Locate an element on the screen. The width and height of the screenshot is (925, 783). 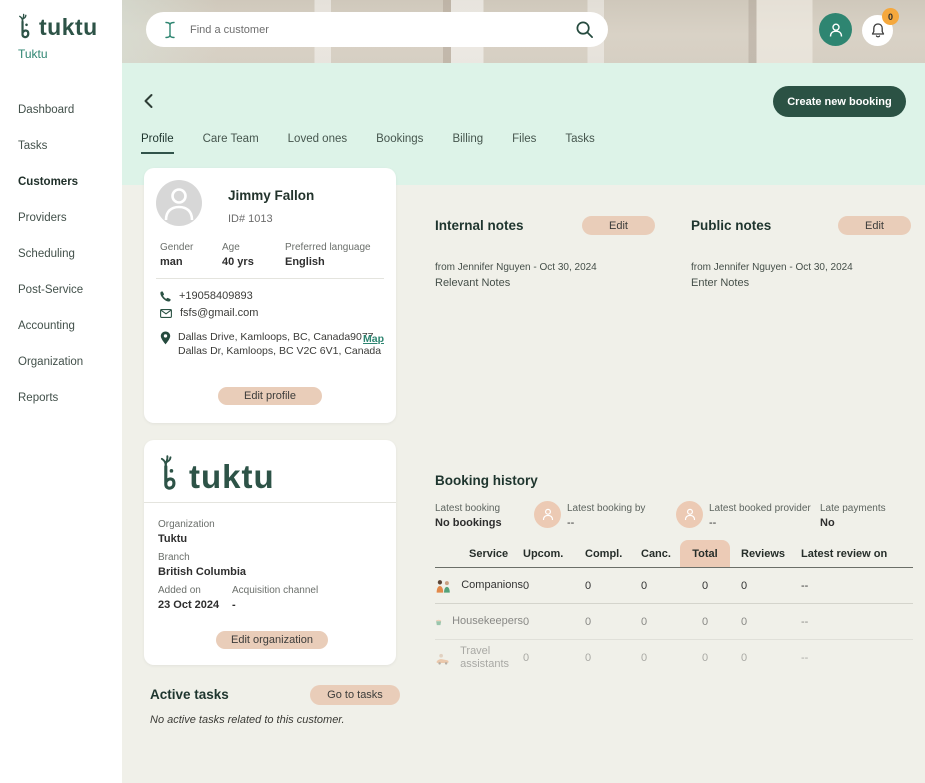
sidebar-item-tasks: Tasks is located at coordinates (33, 146).